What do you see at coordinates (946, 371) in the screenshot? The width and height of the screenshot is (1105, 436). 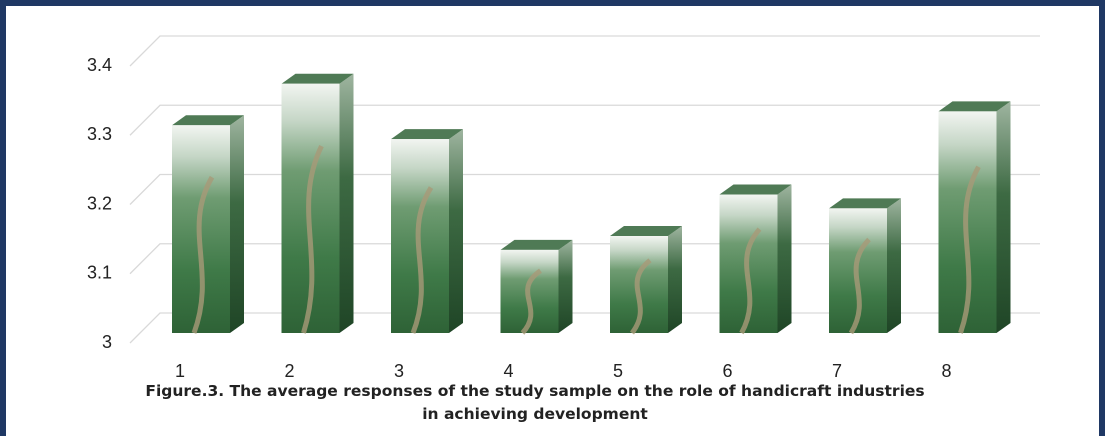 I see `x-tick-label: 8` at bounding box center [946, 371].